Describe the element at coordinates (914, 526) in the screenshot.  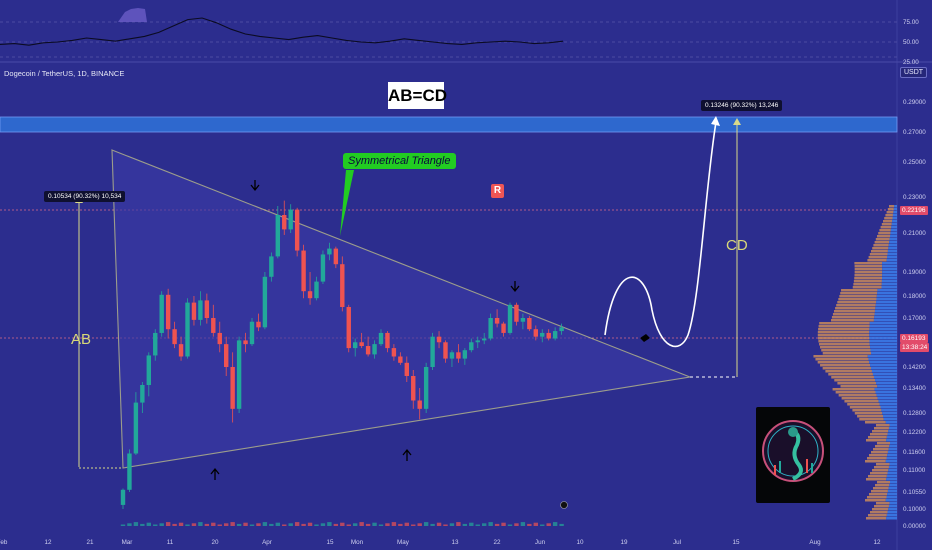
I see `price-tick-label: 0.00000` at that location.